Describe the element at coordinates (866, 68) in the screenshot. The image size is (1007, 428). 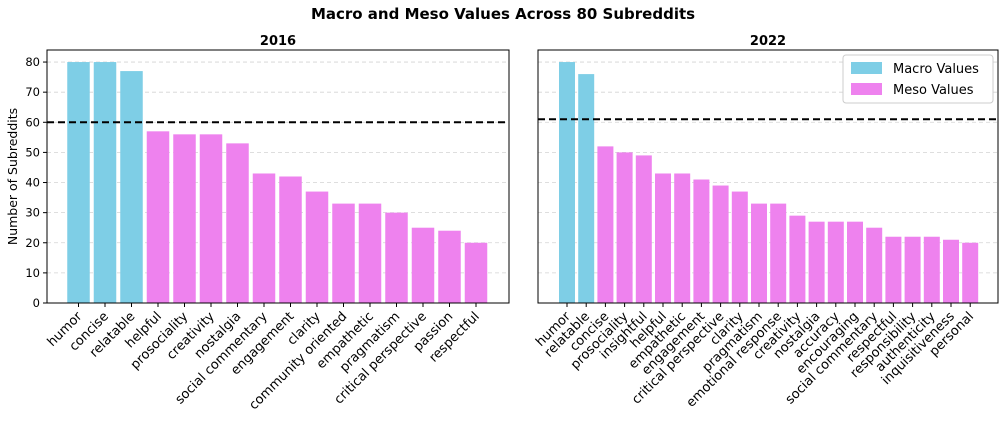
I see `legend-swatch-macro` at that location.